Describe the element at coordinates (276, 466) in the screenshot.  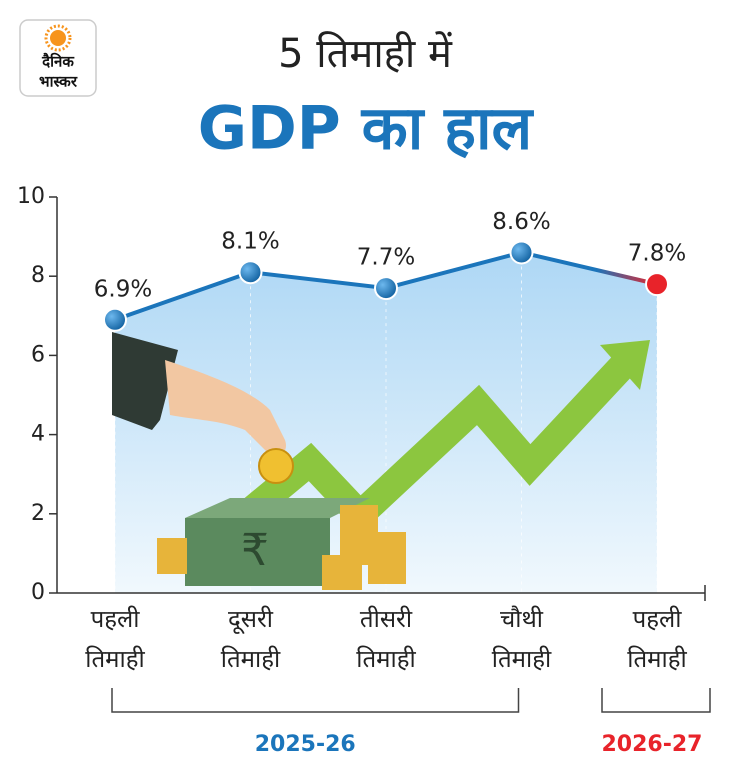
I see `coin` at that location.